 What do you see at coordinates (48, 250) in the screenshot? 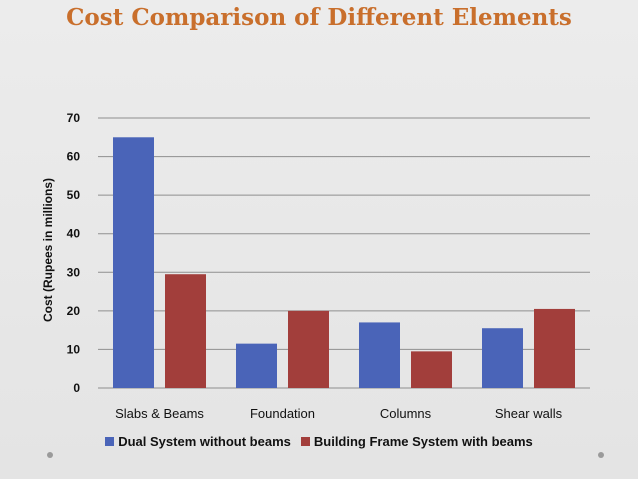
I see `y-axis-label: Cost (Rupees in millions)` at bounding box center [48, 250].